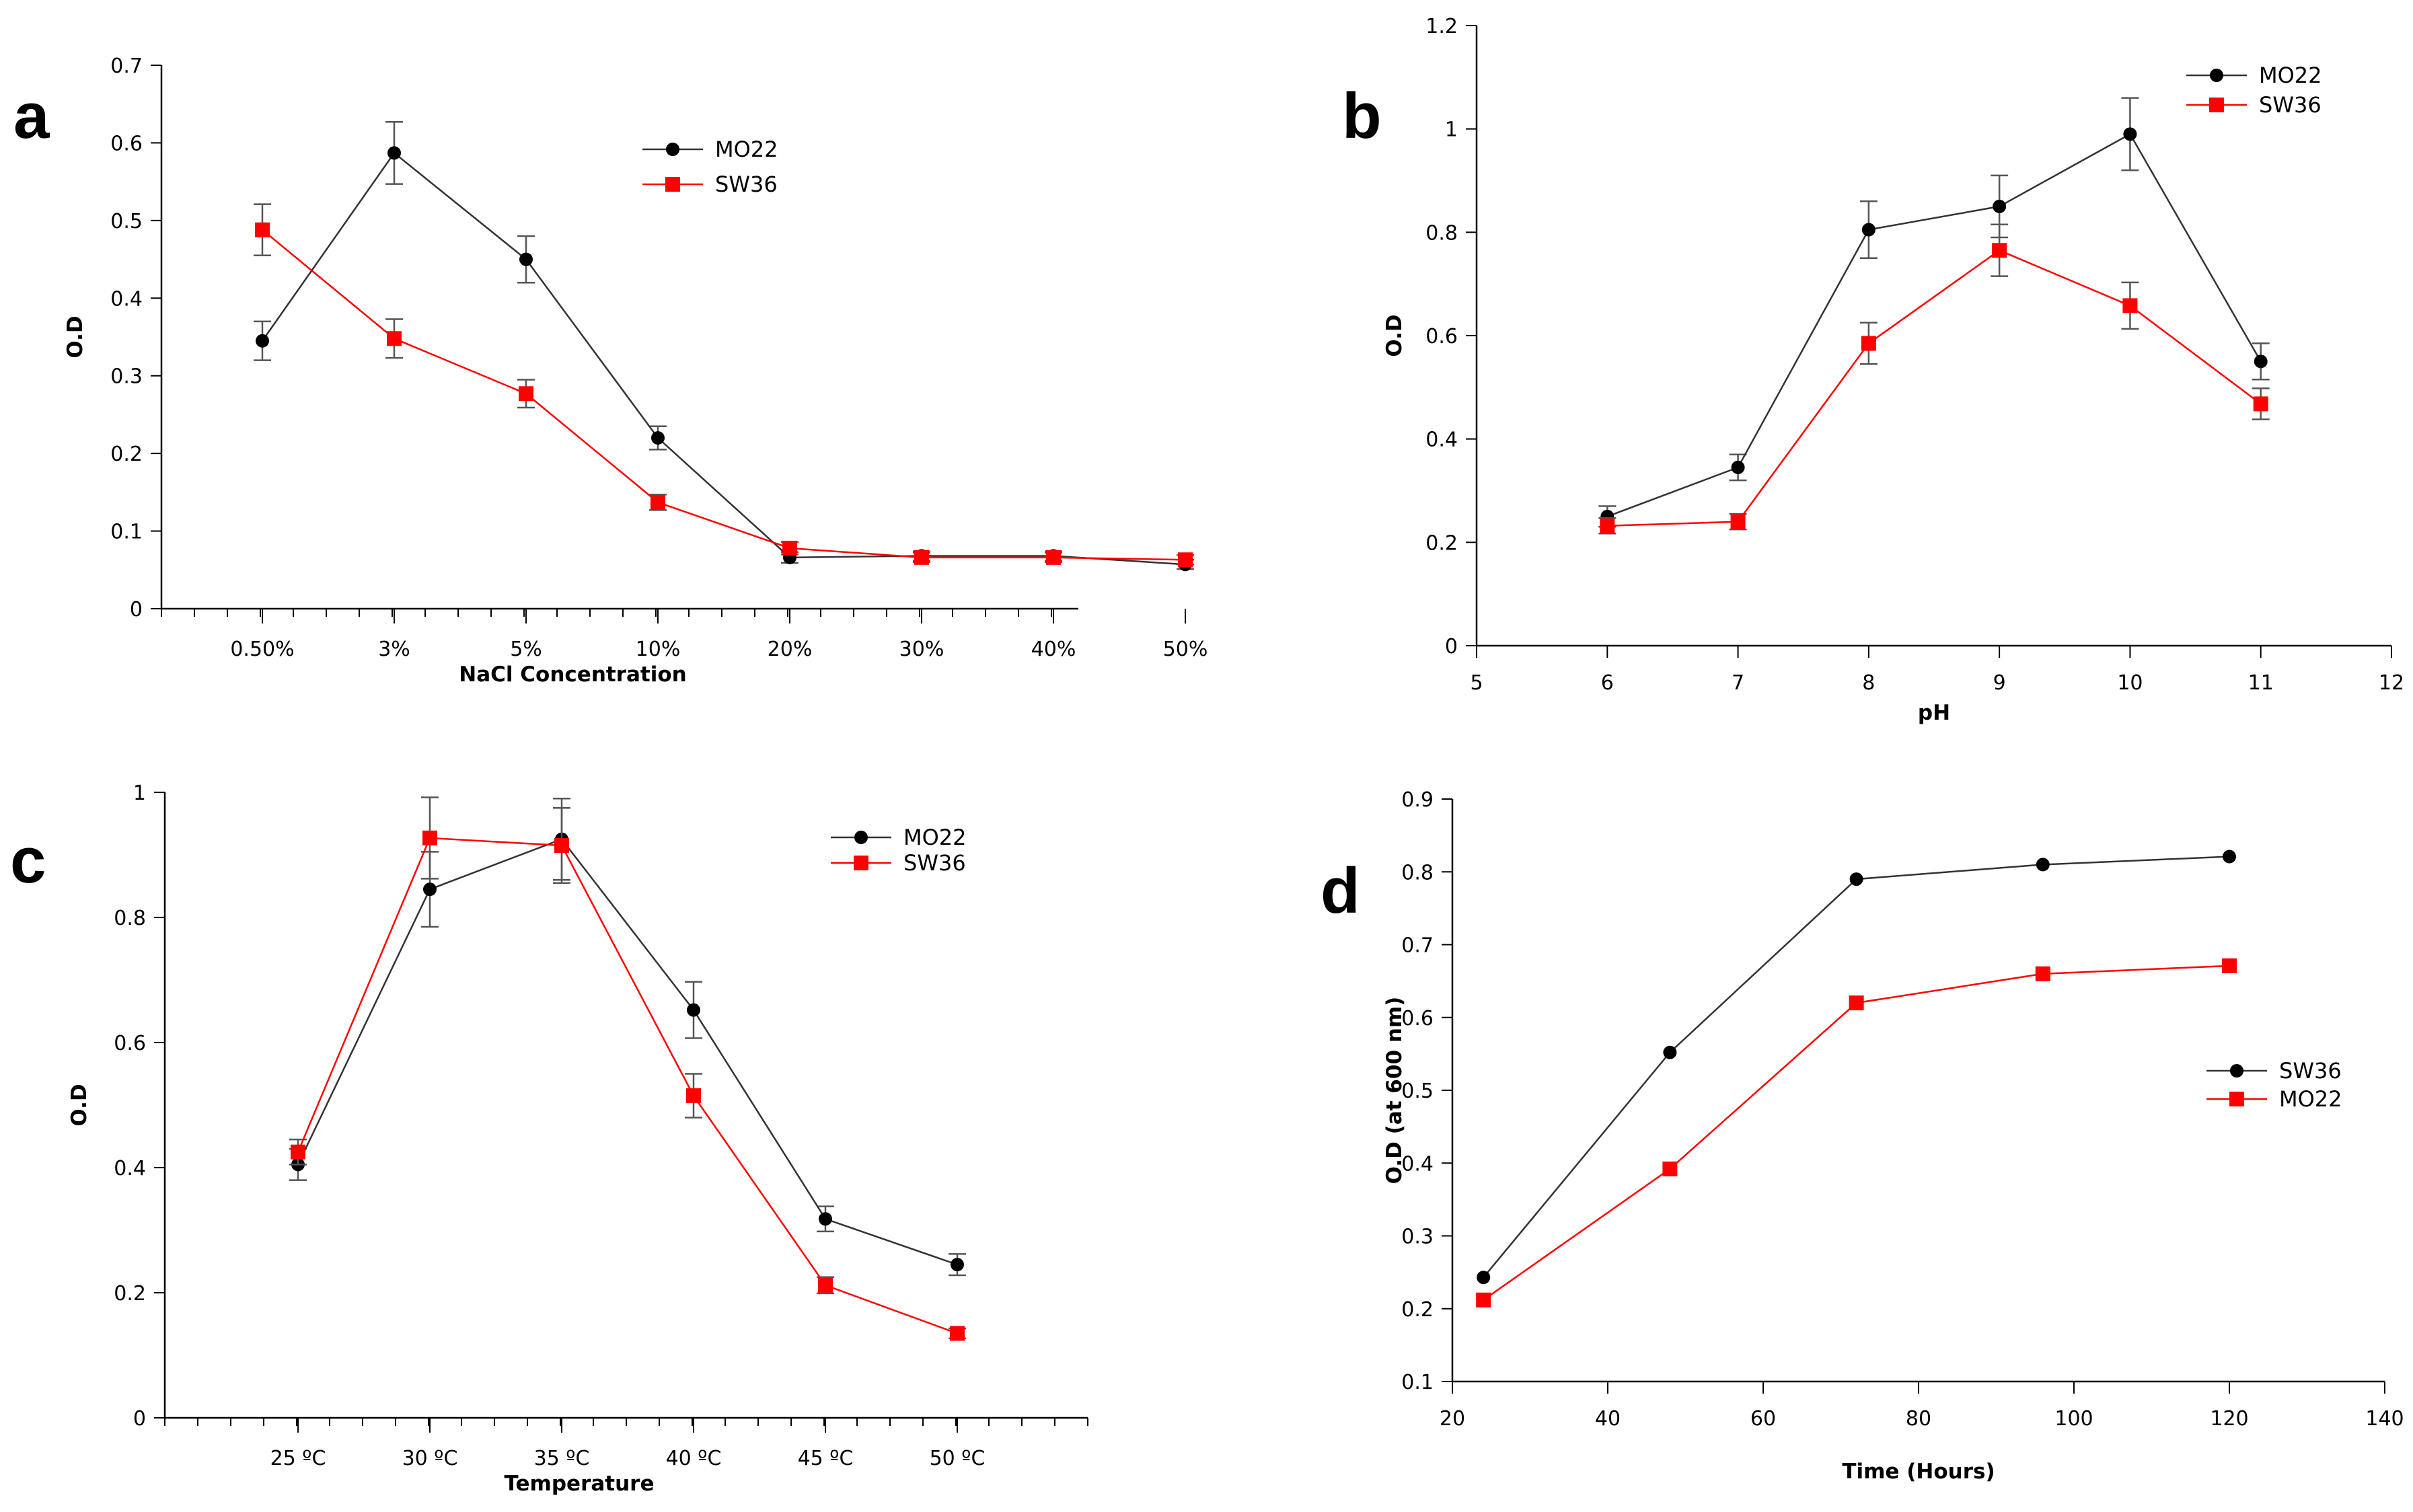 Image resolution: width=2413 pixels, height=1512 pixels. What do you see at coordinates (922, 649) in the screenshot?
I see `x-tick-label: 30%` at bounding box center [922, 649].